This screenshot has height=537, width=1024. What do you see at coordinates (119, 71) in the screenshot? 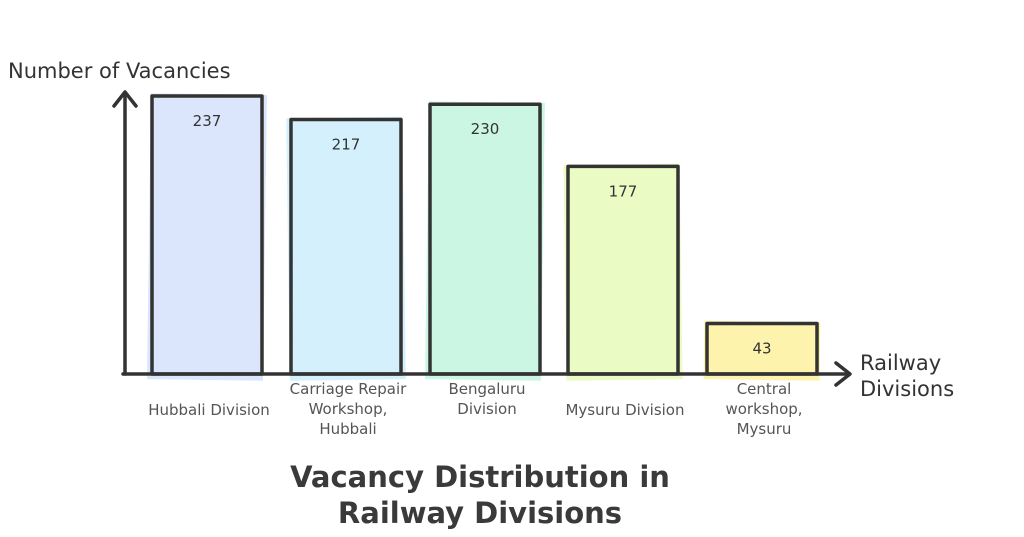
I see `y-axis-title: Number of Vacancies` at bounding box center [119, 71].